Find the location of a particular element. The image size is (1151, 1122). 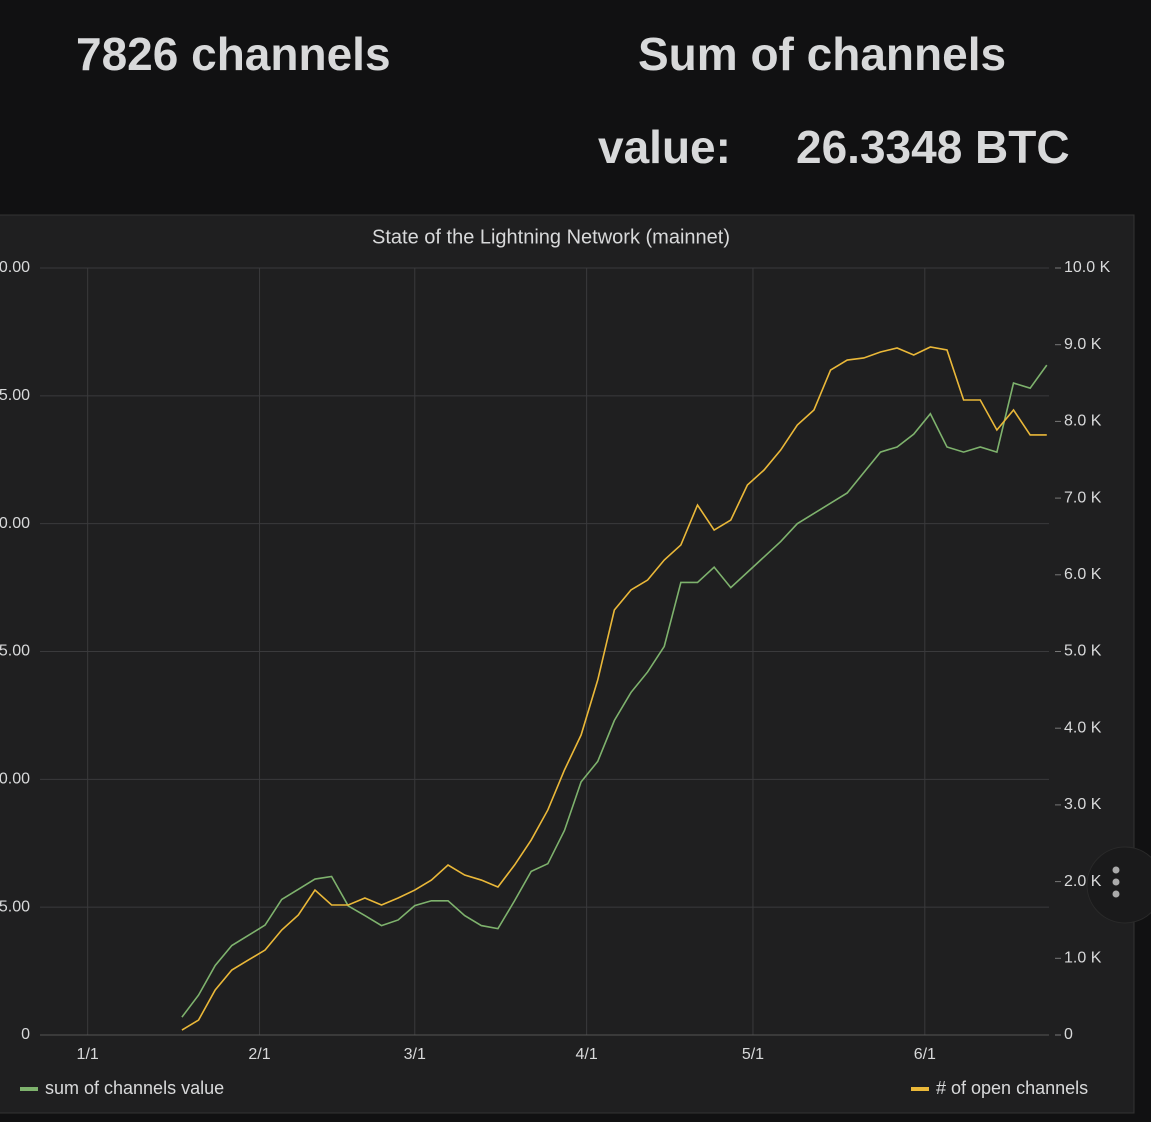

sum-value: 26.3348 BTC is located at coordinates (933, 147).